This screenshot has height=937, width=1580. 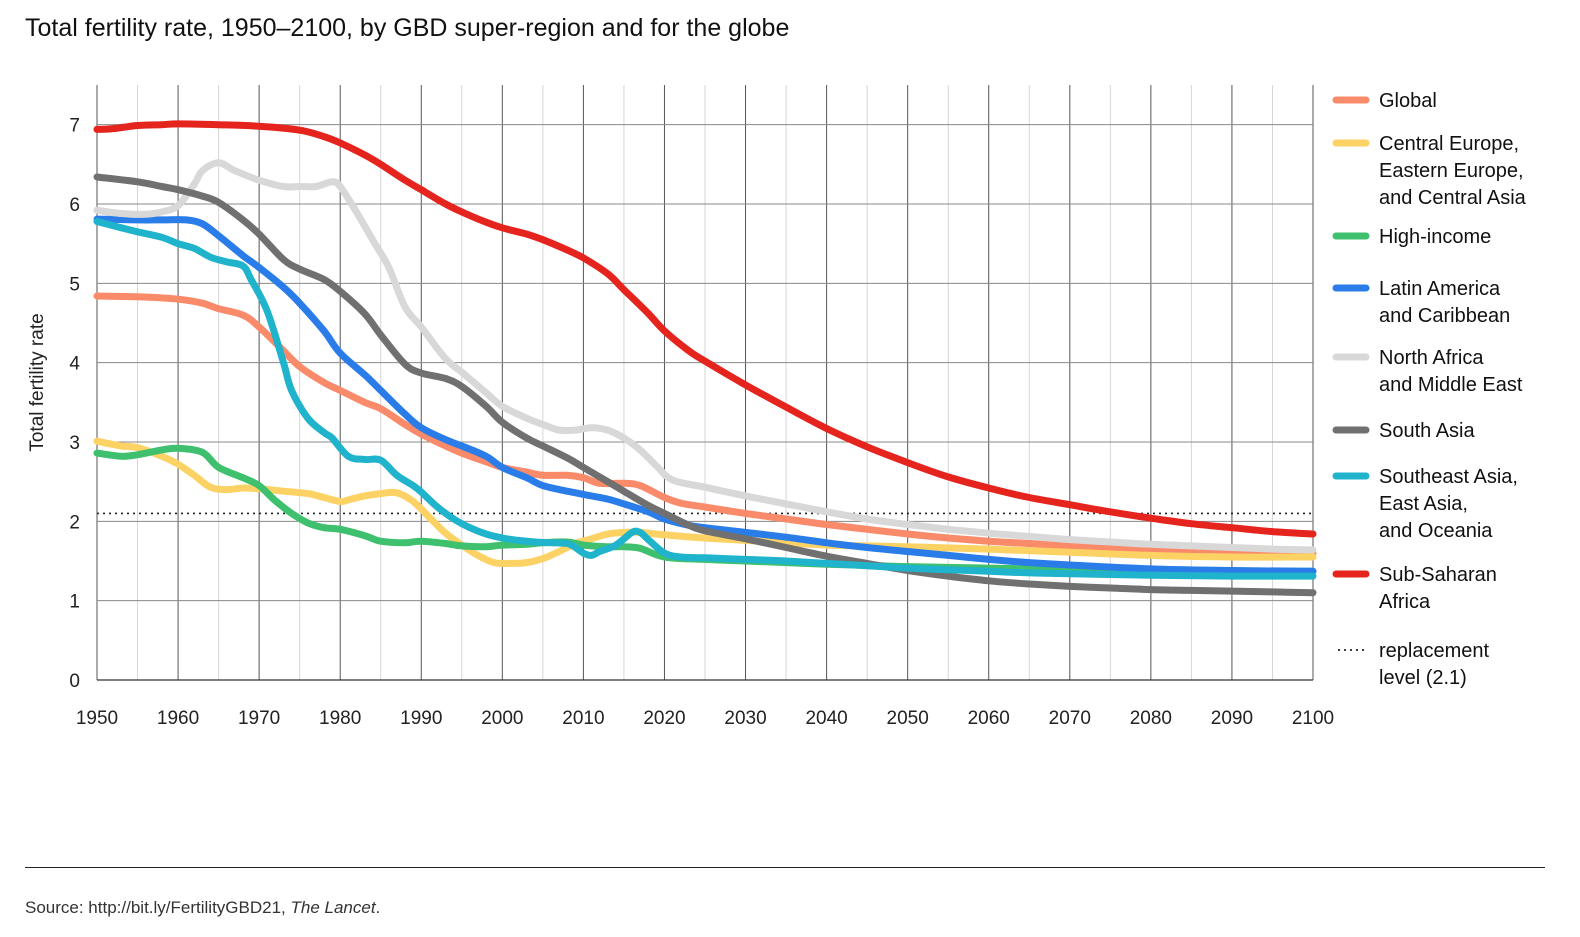 I want to click on x-tick-label: 2090, so click(x=1232, y=718).